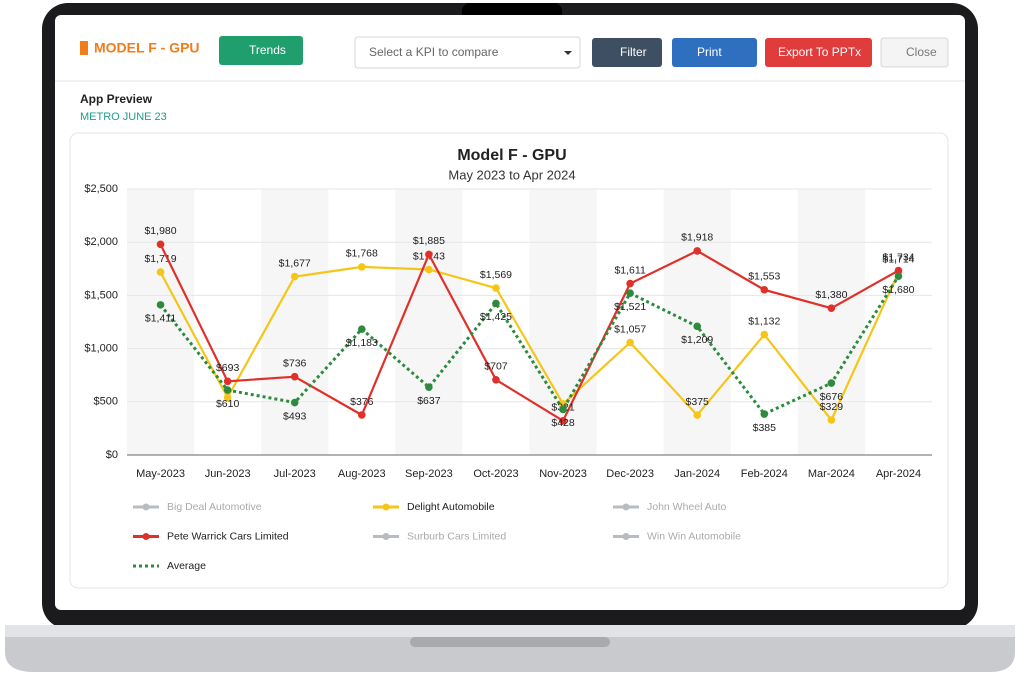  I want to click on data-label: $693, so click(228, 368).